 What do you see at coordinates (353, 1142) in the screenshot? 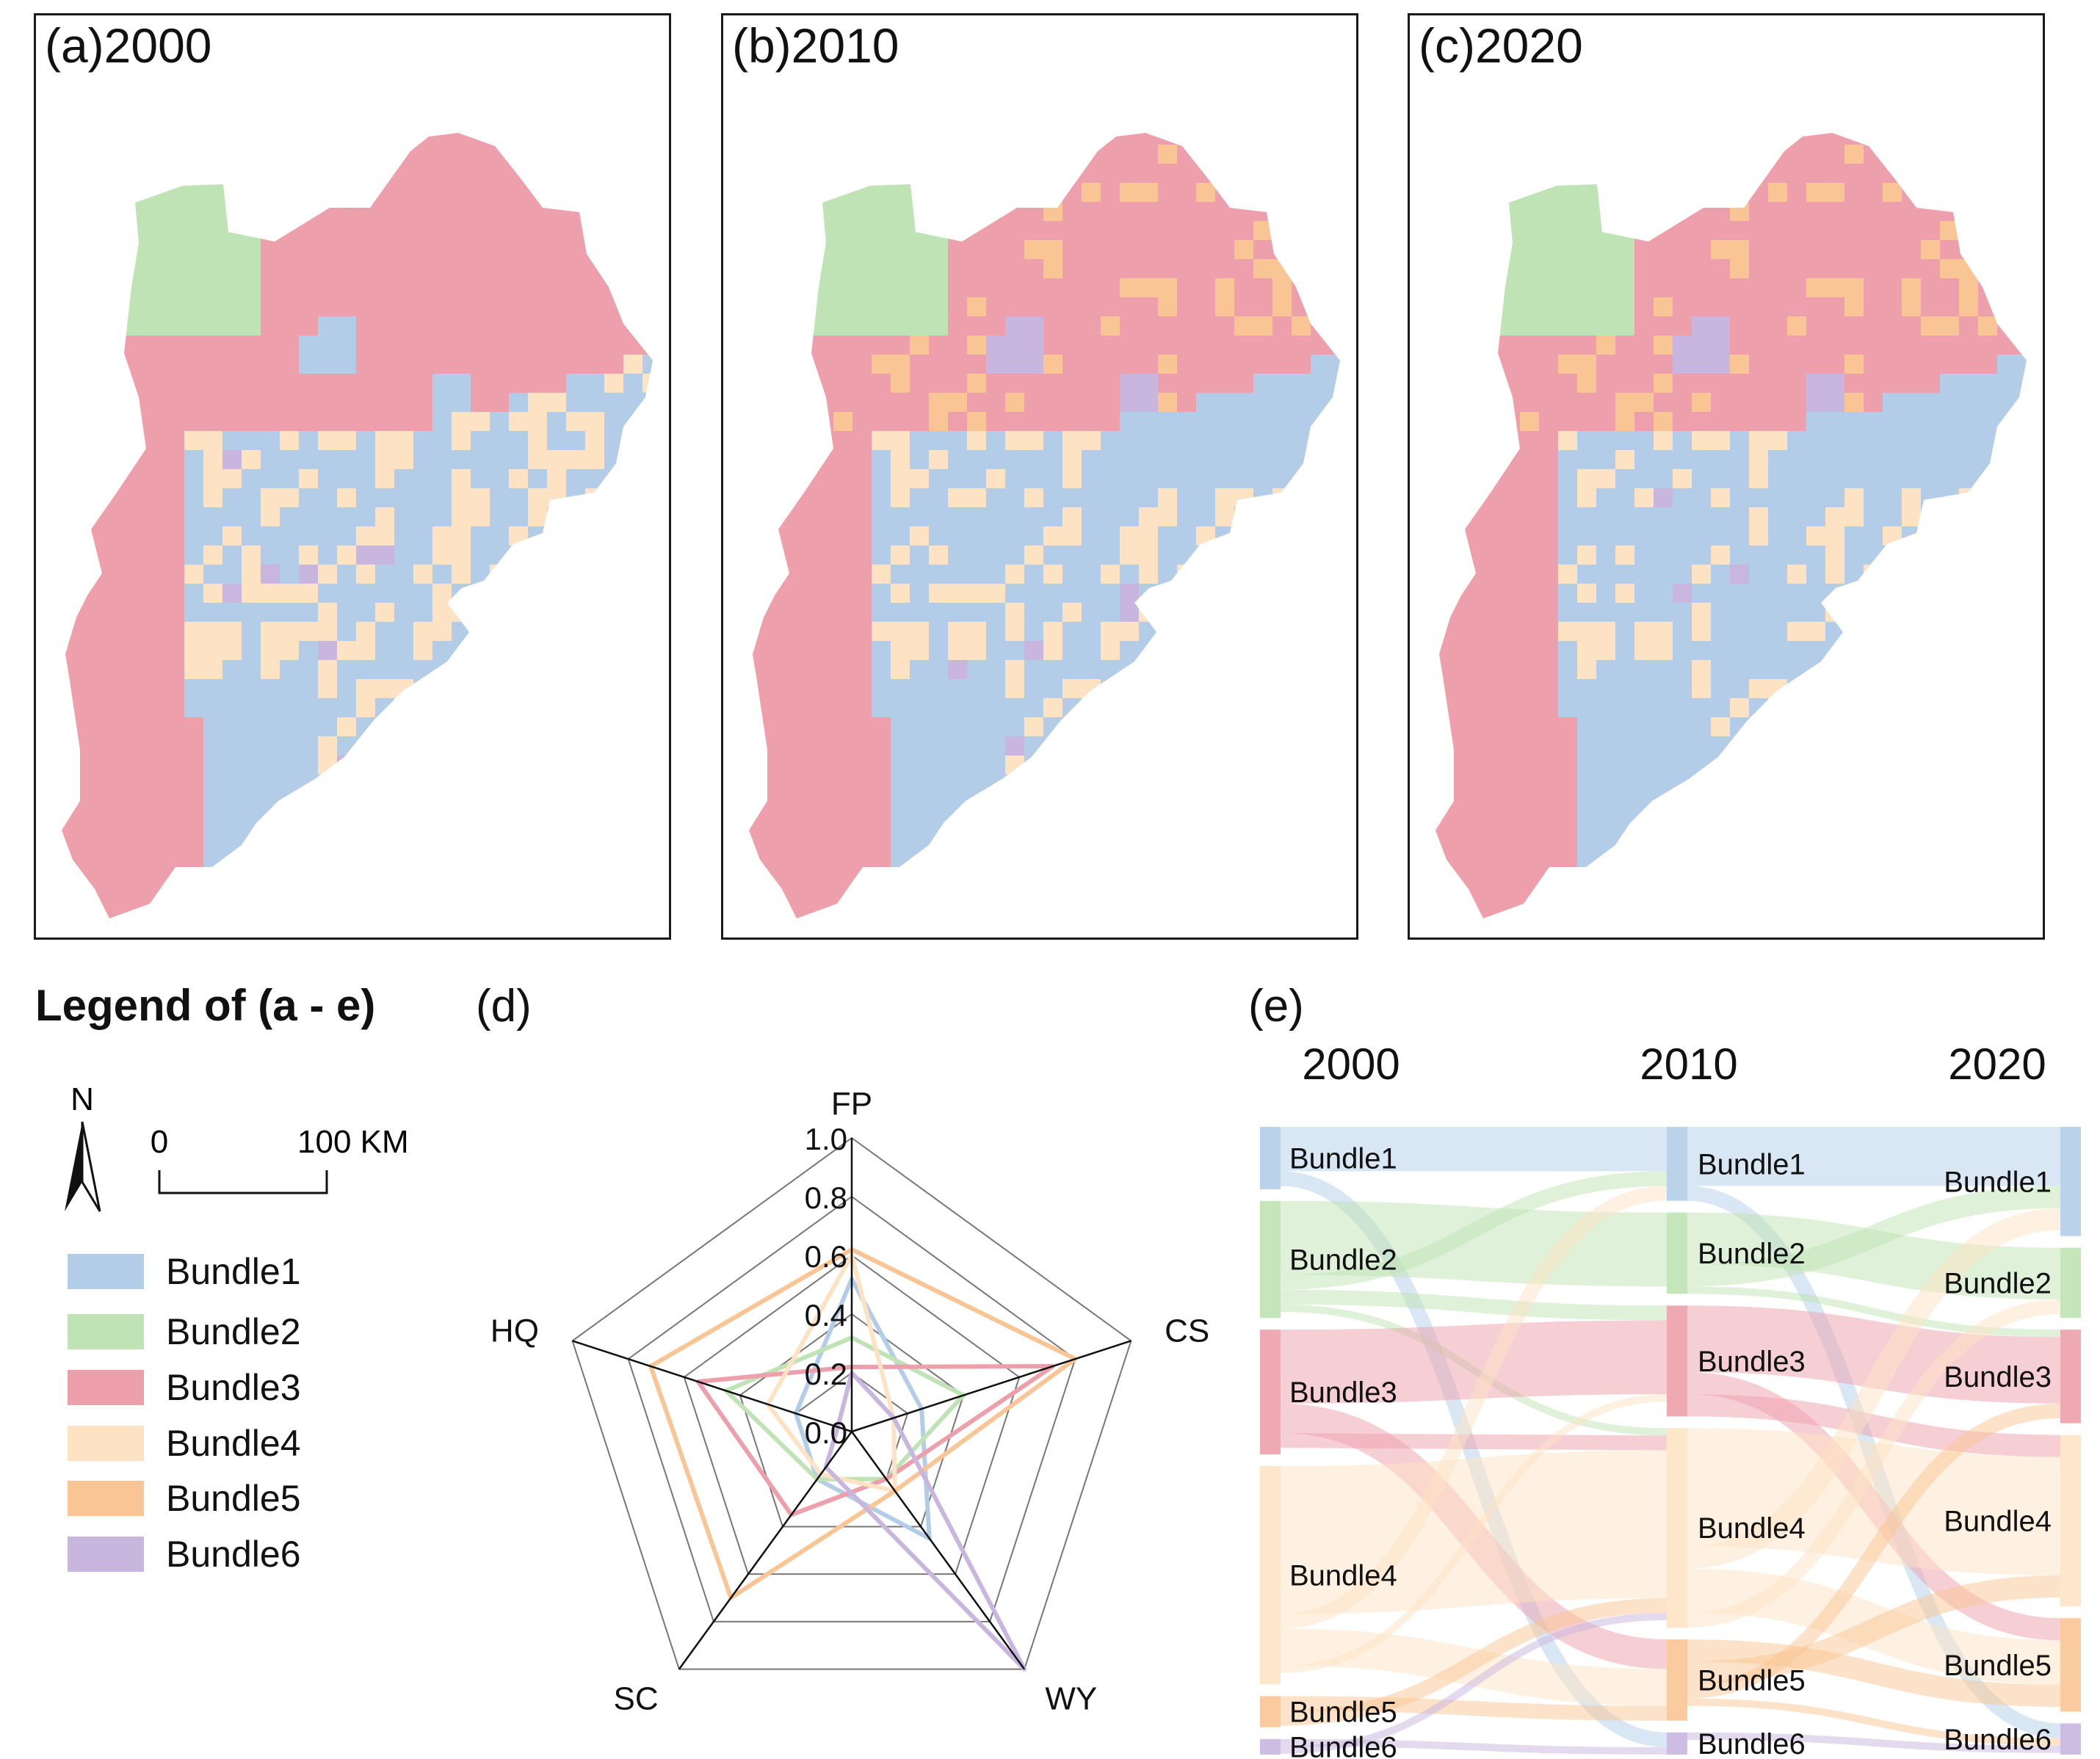
I see `scale-end-label: 100 KM` at bounding box center [353, 1142].